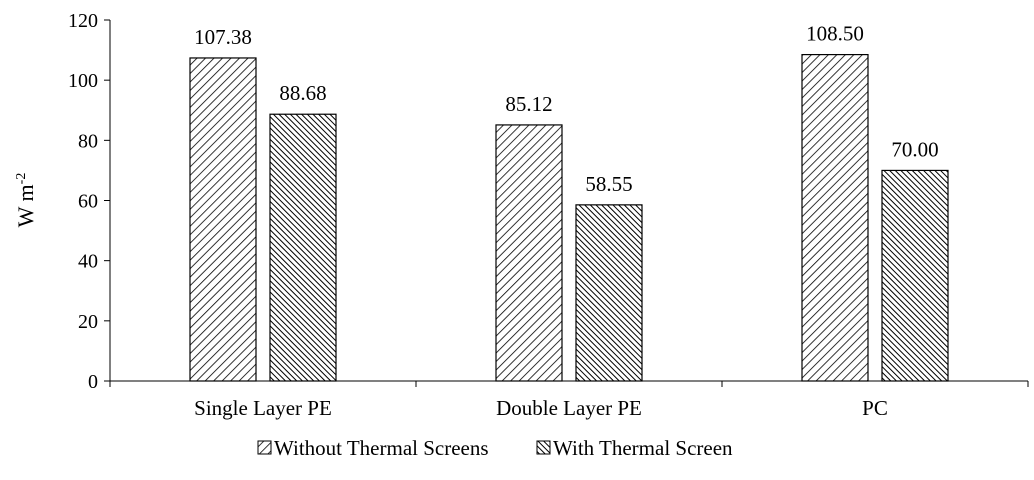 The height and width of the screenshot is (480, 1034). I want to click on y-axis-label: W m-2, so click(25, 200).